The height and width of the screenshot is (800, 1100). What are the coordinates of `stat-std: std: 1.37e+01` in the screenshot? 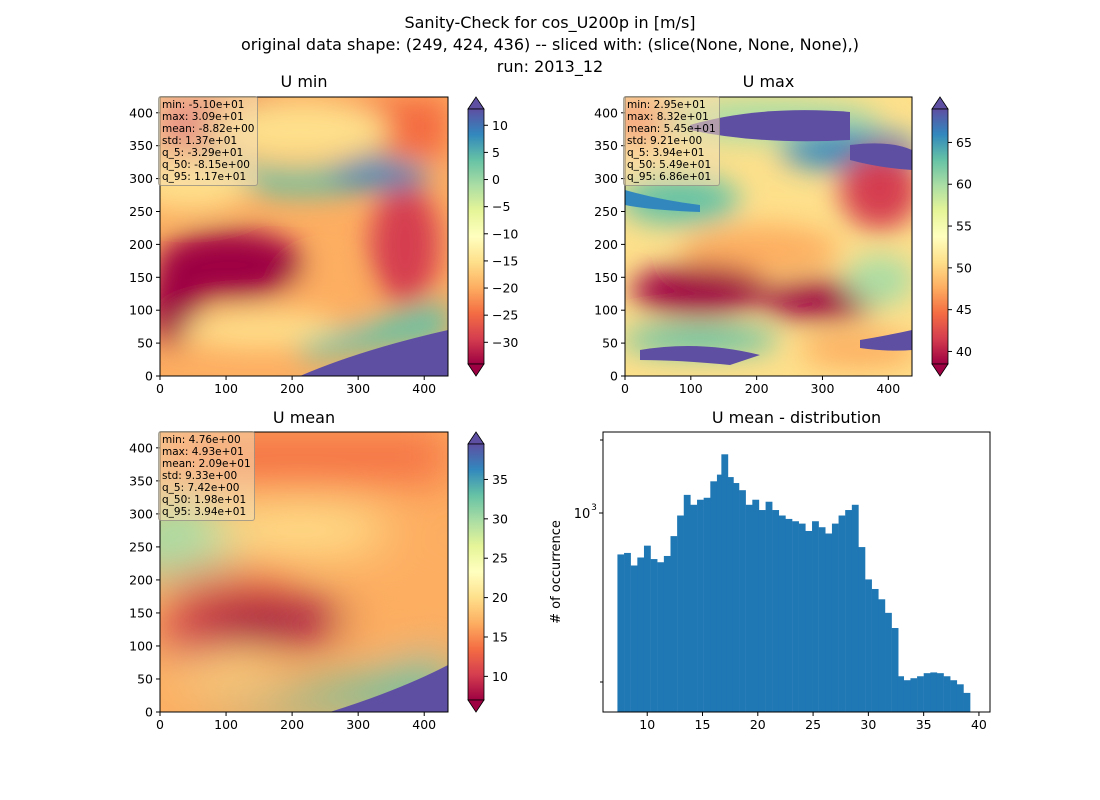 It's located at (200, 141).